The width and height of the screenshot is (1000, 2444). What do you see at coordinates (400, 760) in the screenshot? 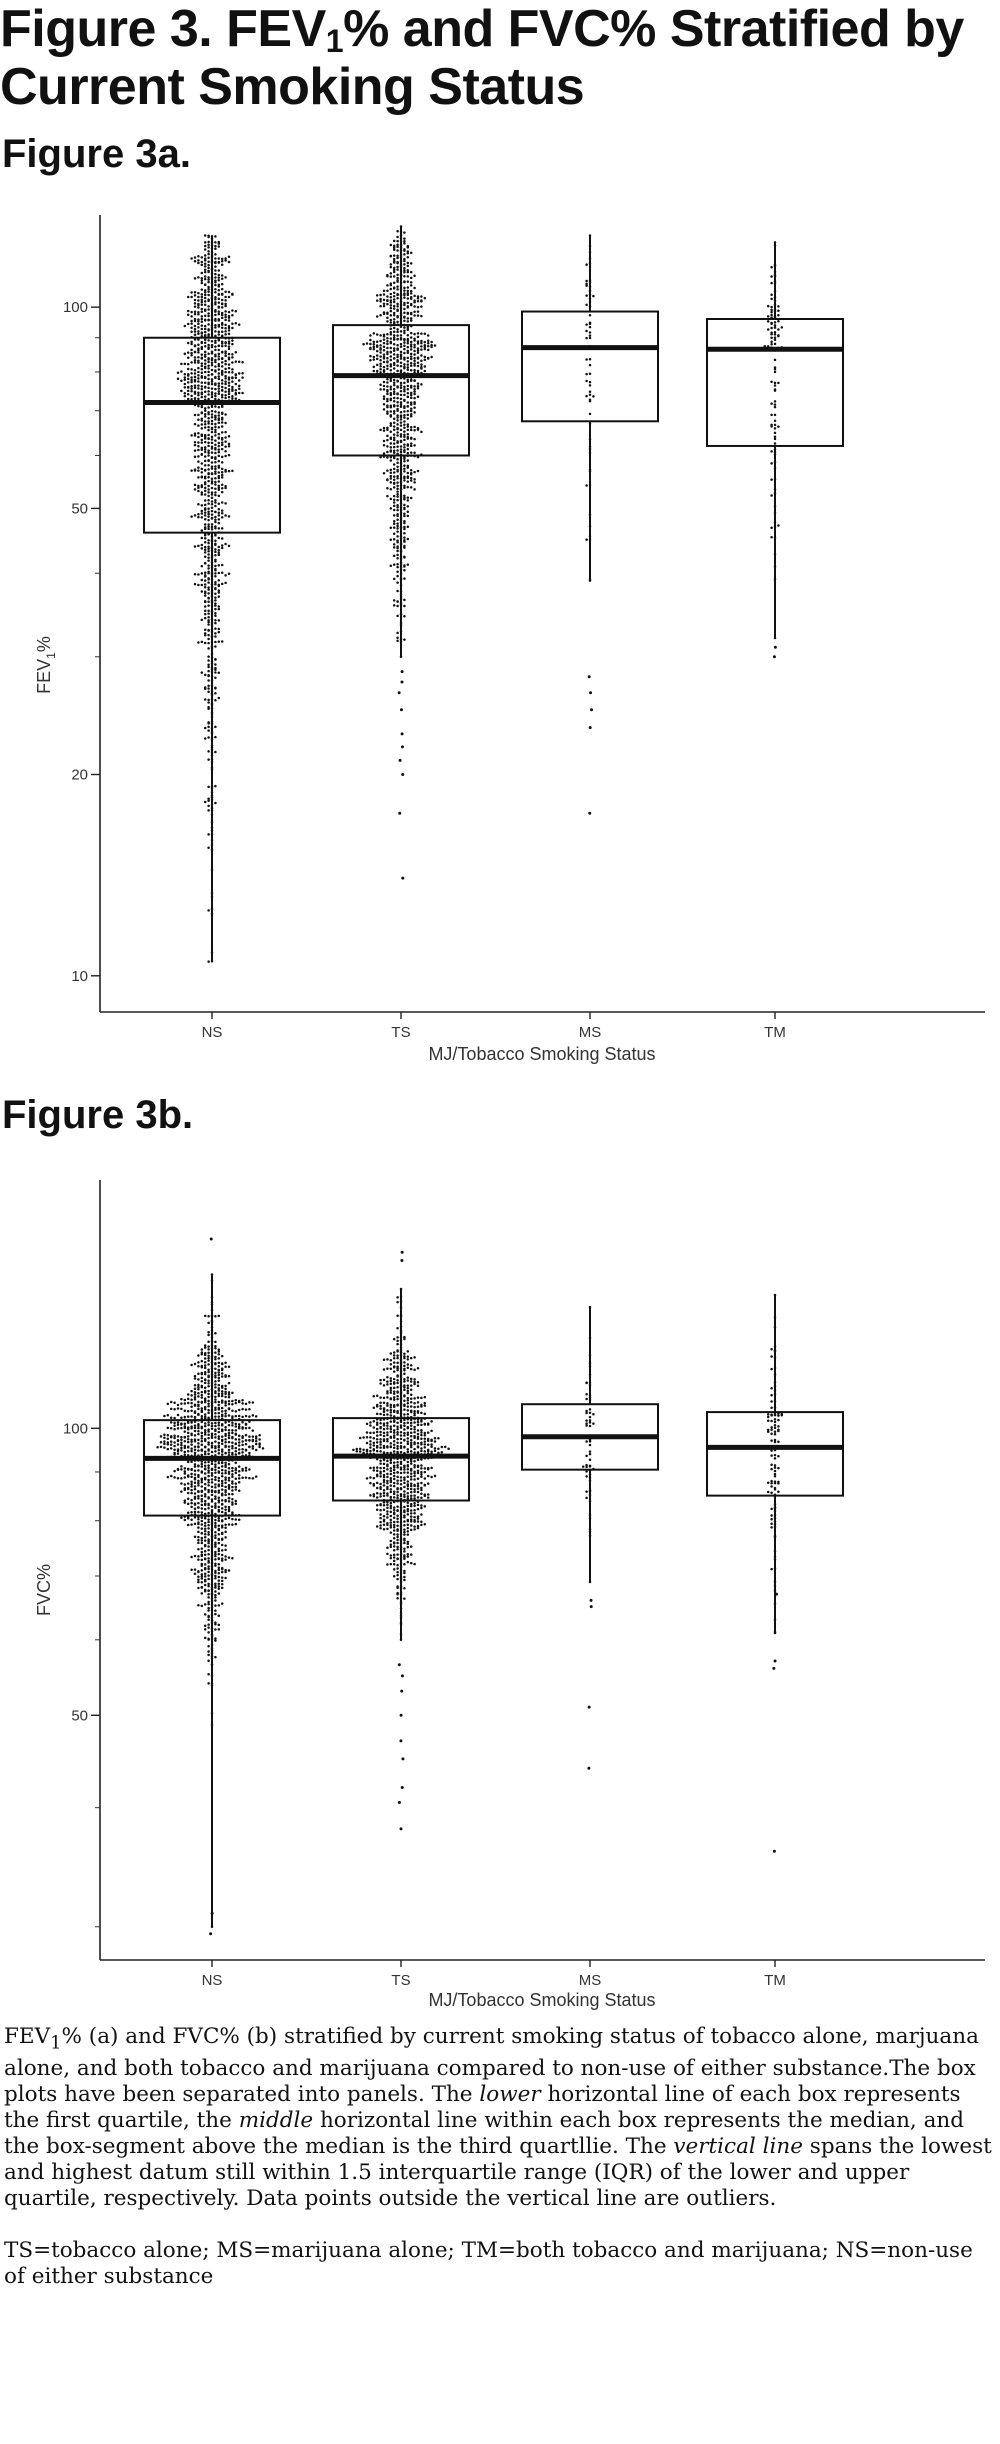
I see `outlier-point` at bounding box center [400, 760].